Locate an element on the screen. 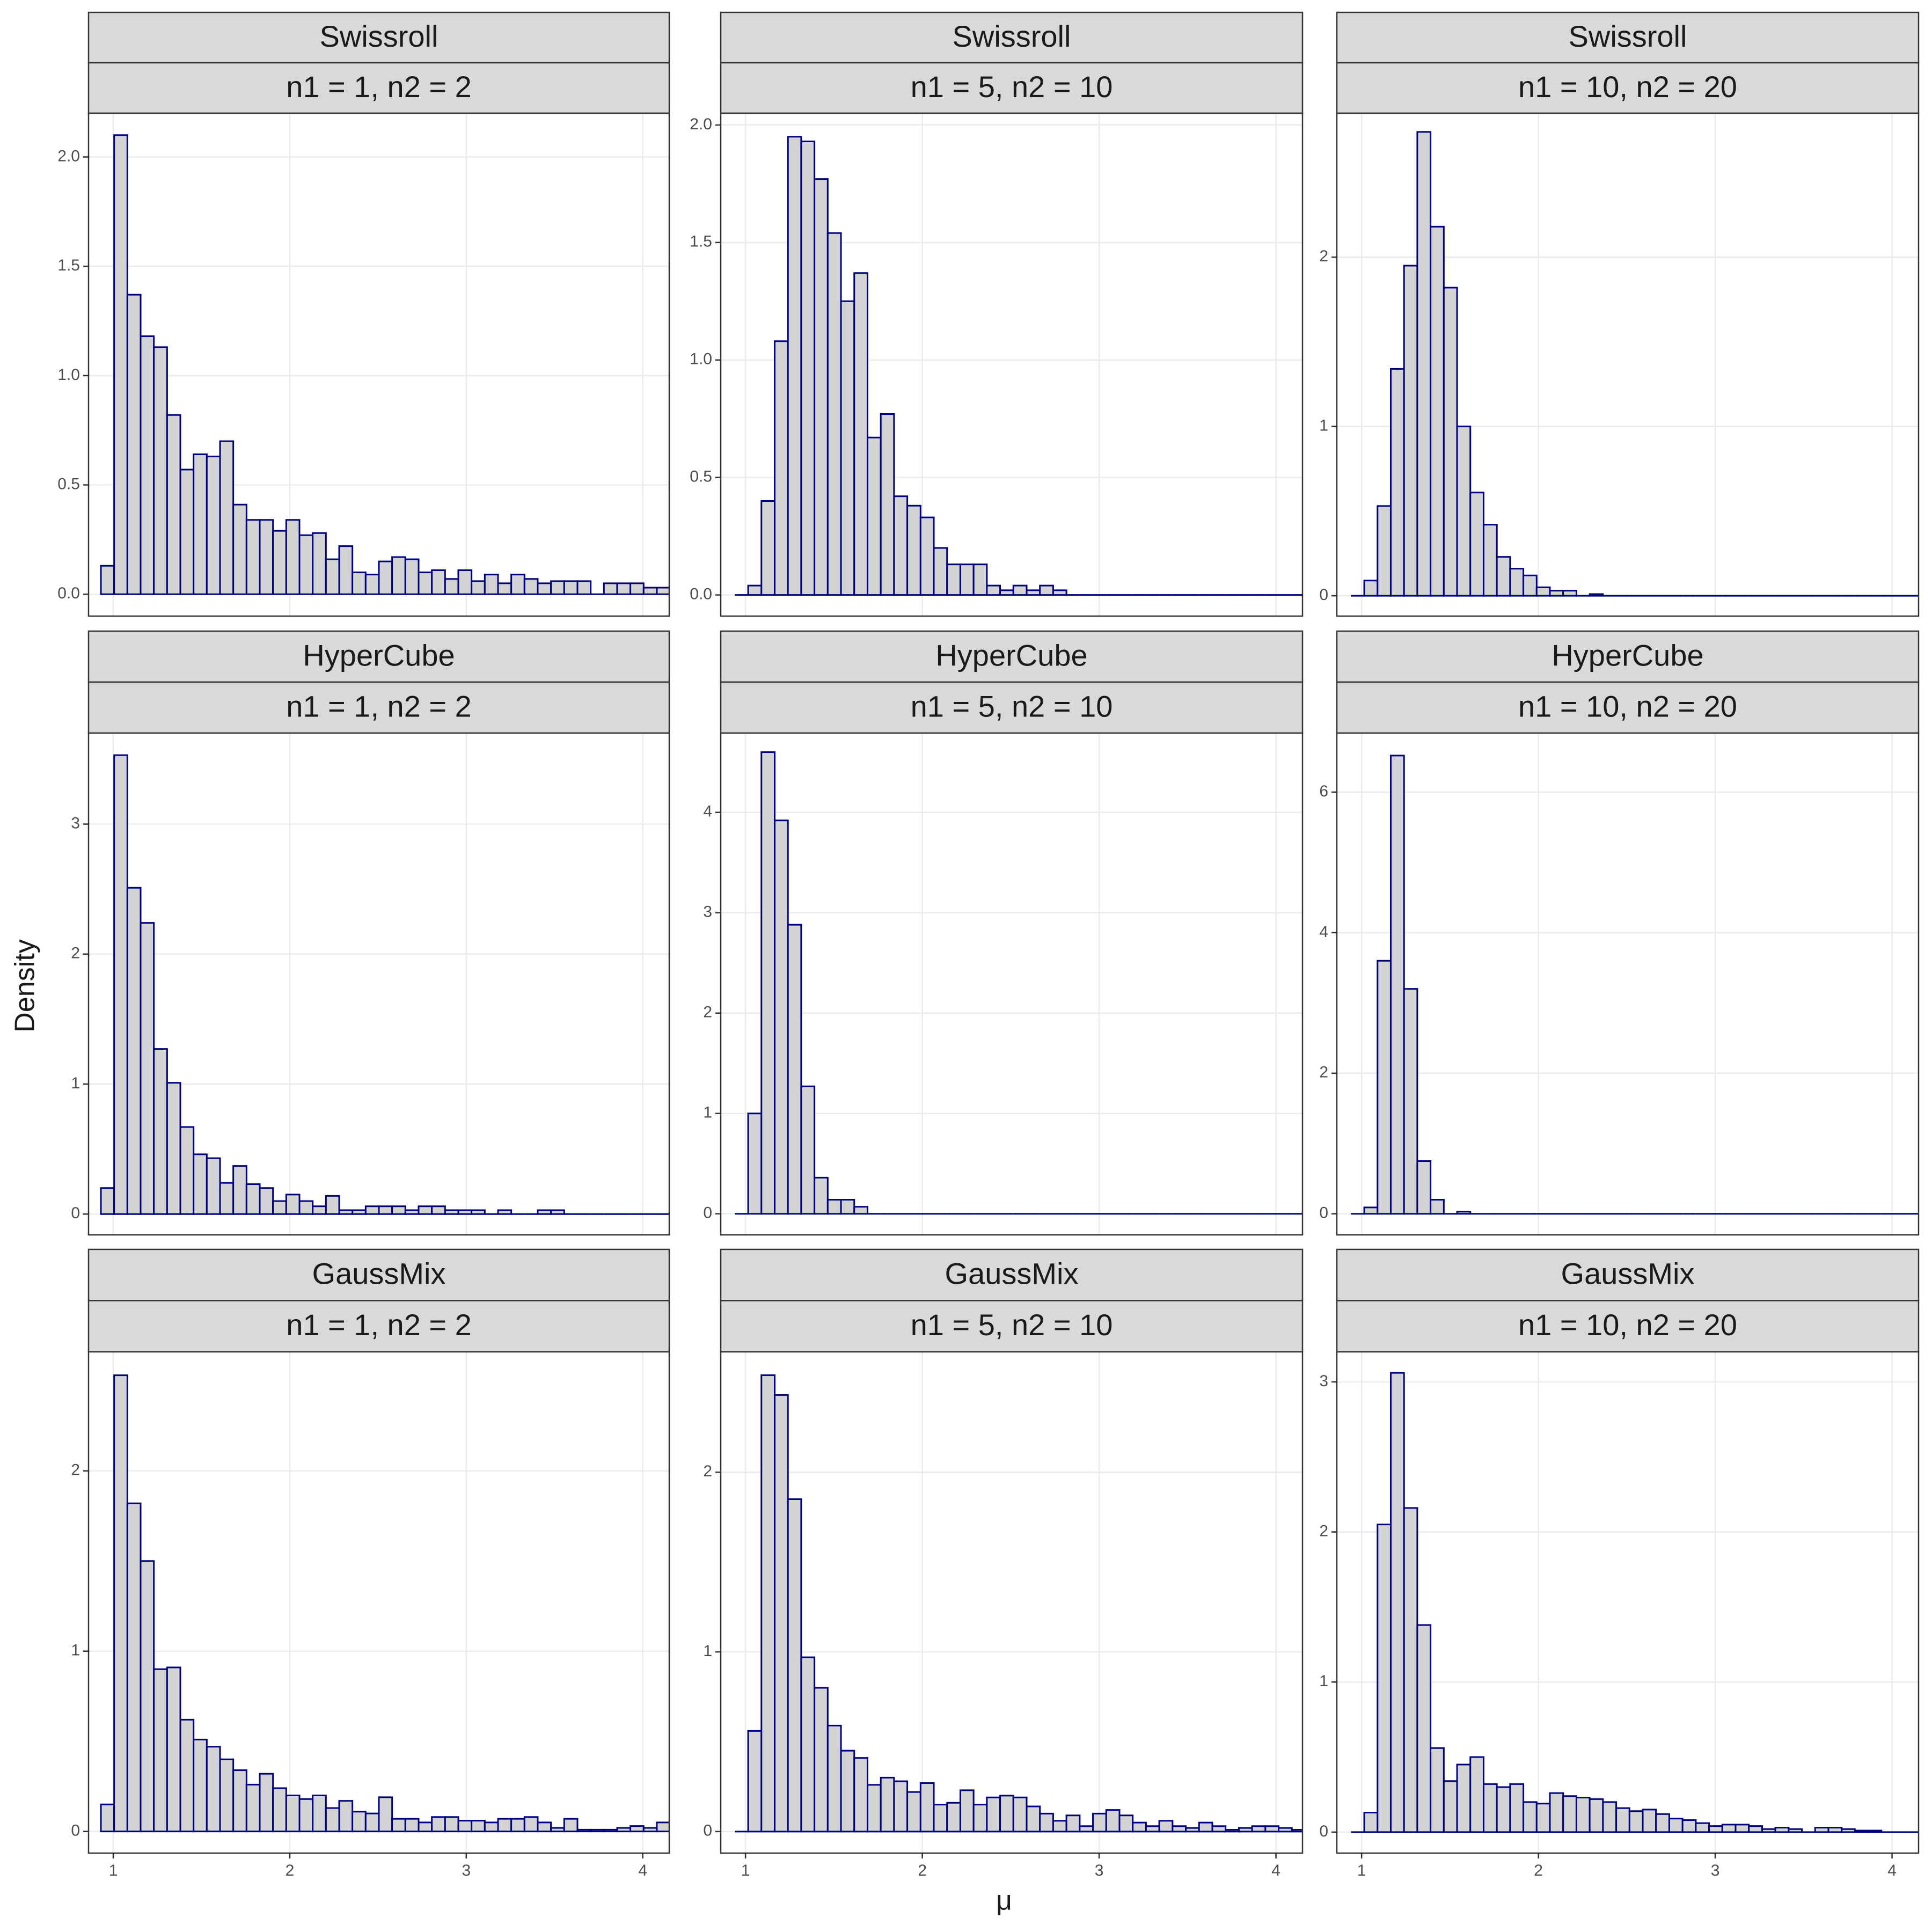 Image resolution: width=1932 pixels, height=1932 pixels. plot-background is located at coordinates (1628, 984).